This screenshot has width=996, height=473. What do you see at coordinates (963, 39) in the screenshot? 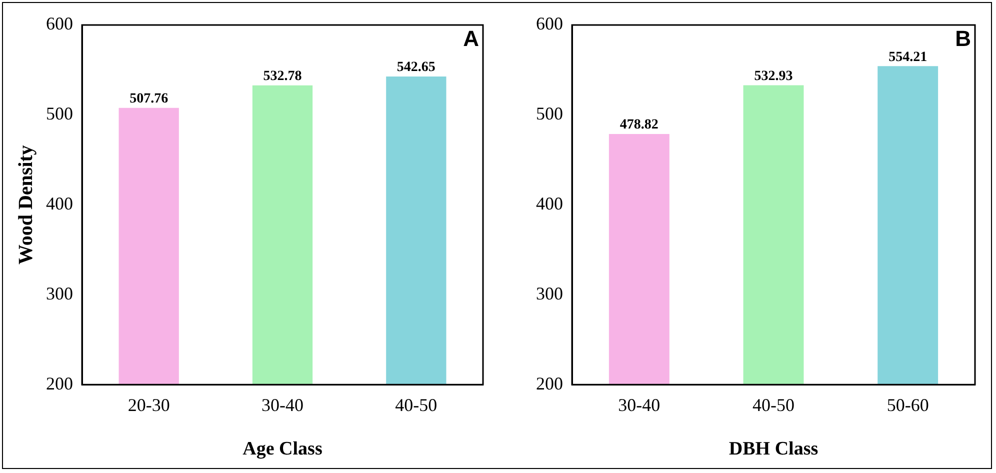
I see `annotation: B` at bounding box center [963, 39].